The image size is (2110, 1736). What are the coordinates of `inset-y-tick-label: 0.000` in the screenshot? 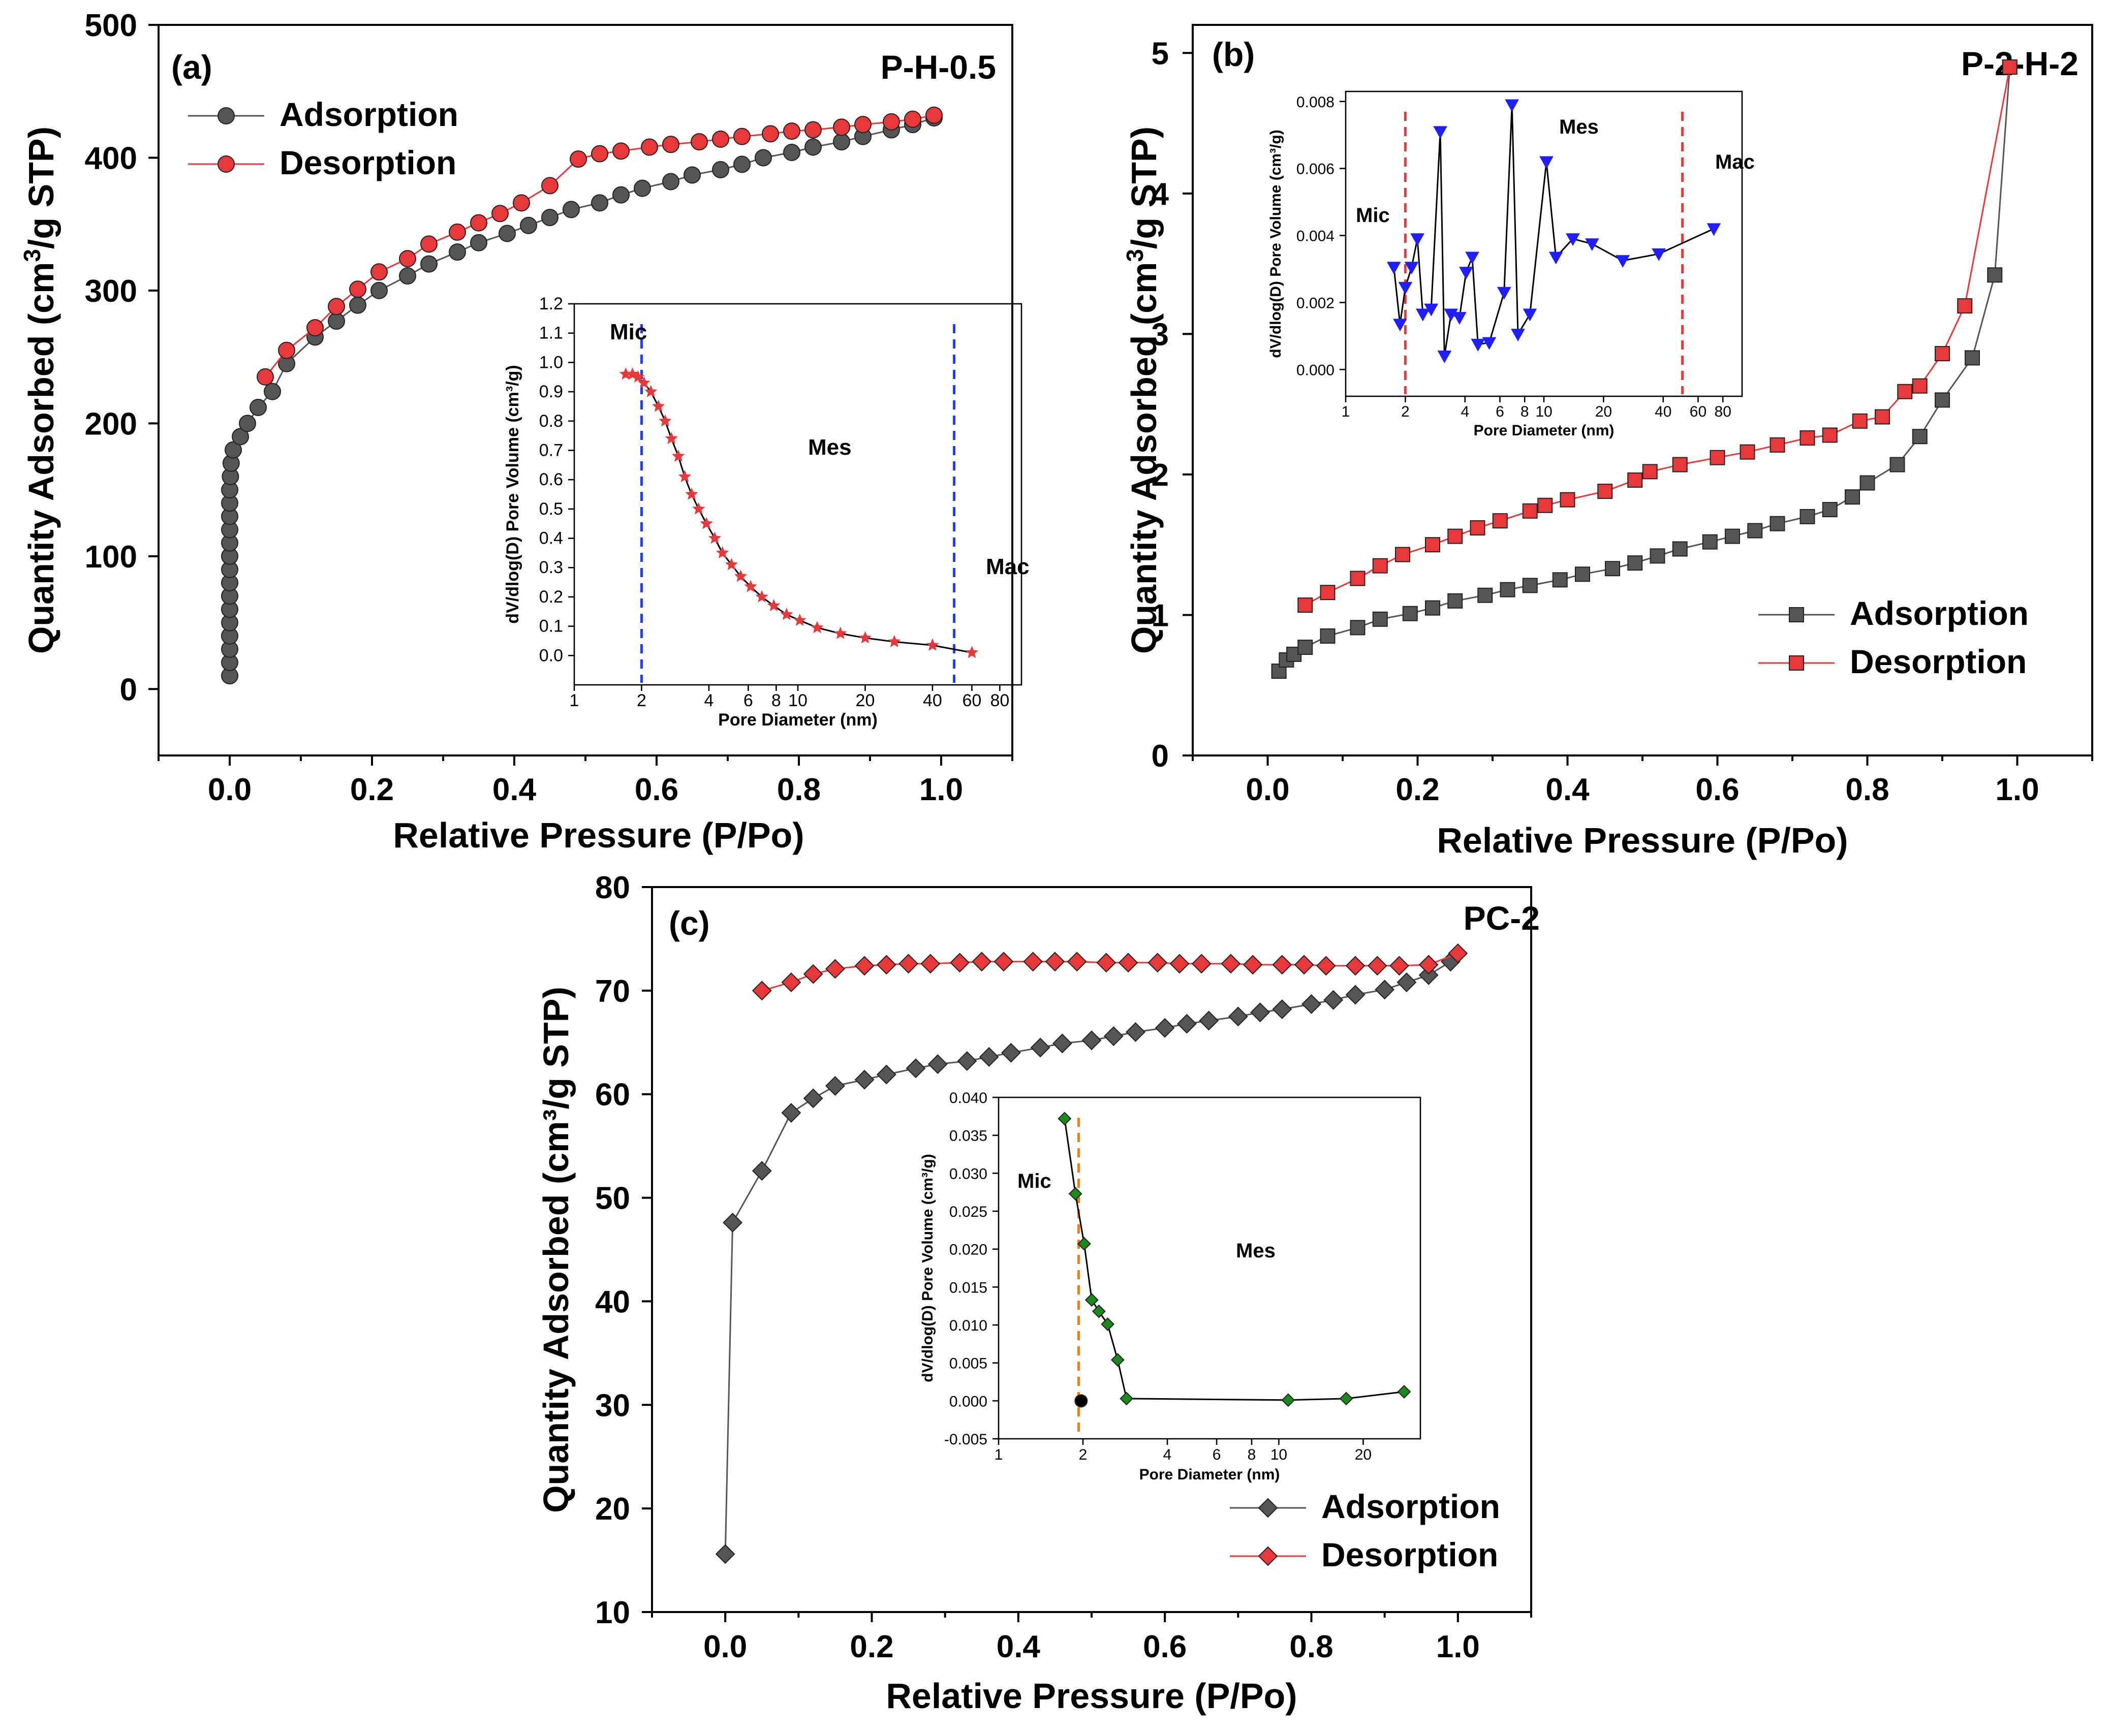 It's located at (1315, 370).